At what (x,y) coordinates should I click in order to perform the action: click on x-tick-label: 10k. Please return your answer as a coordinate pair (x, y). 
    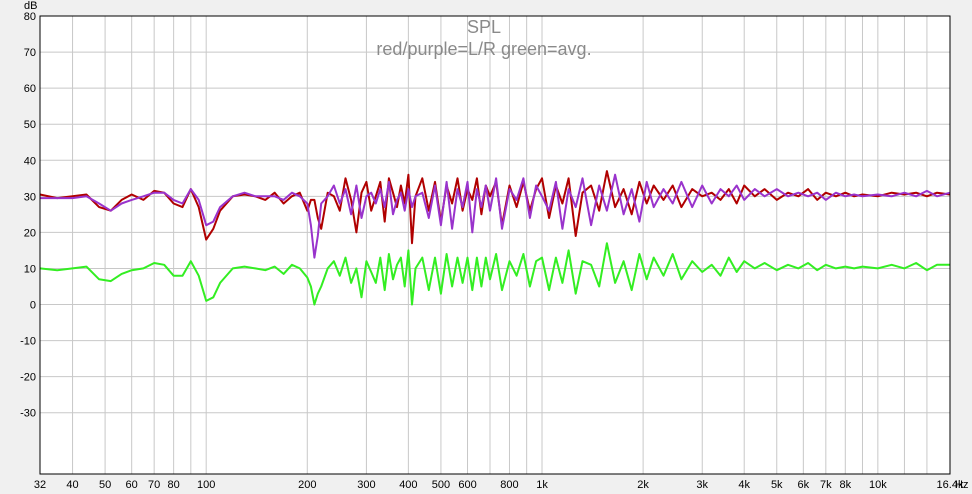
    Looking at the image, I should click on (878, 485).